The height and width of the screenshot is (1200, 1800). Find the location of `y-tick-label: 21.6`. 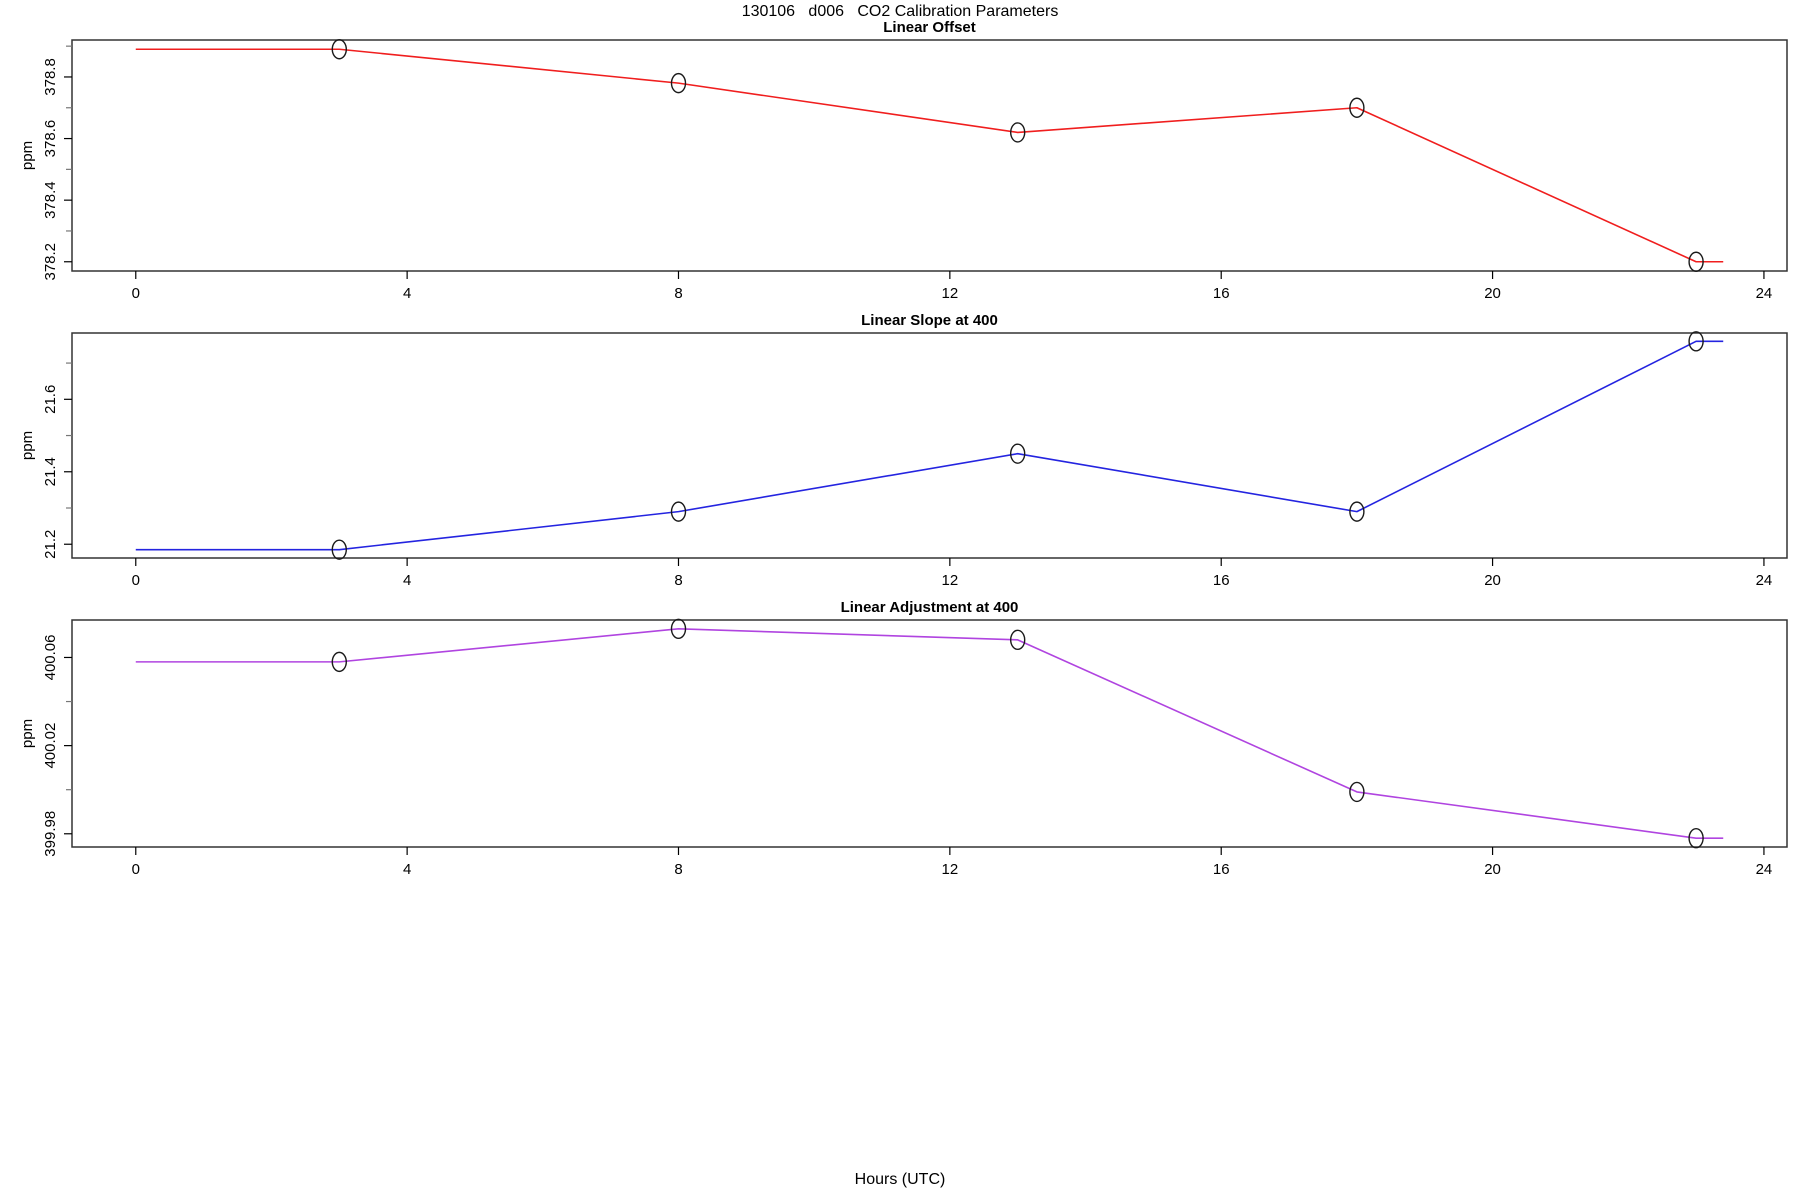

y-tick-label: 21.6 is located at coordinates (50, 399).